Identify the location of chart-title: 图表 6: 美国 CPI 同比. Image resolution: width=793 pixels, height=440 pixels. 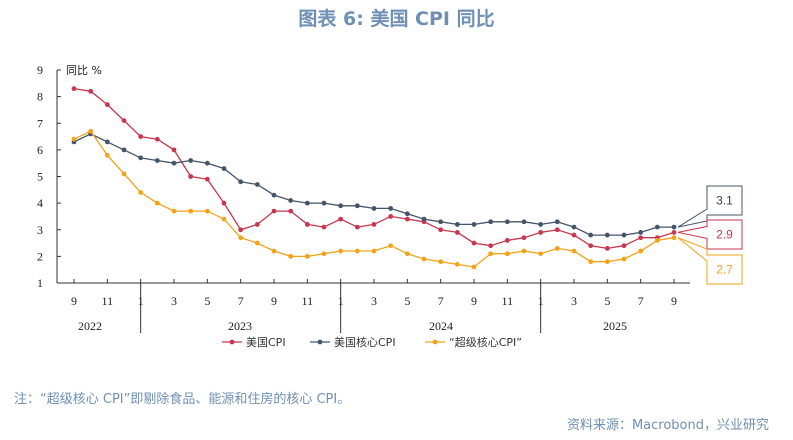
(396, 19).